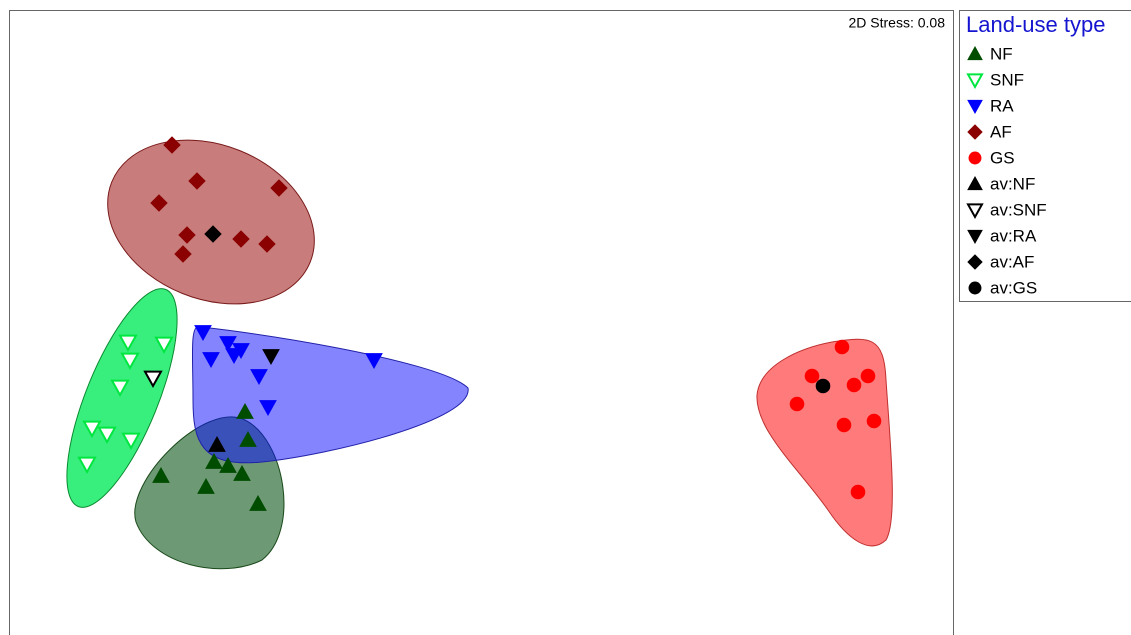  Describe the element at coordinates (1012, 261) in the screenshot. I see `legend-label: av:AF` at that location.